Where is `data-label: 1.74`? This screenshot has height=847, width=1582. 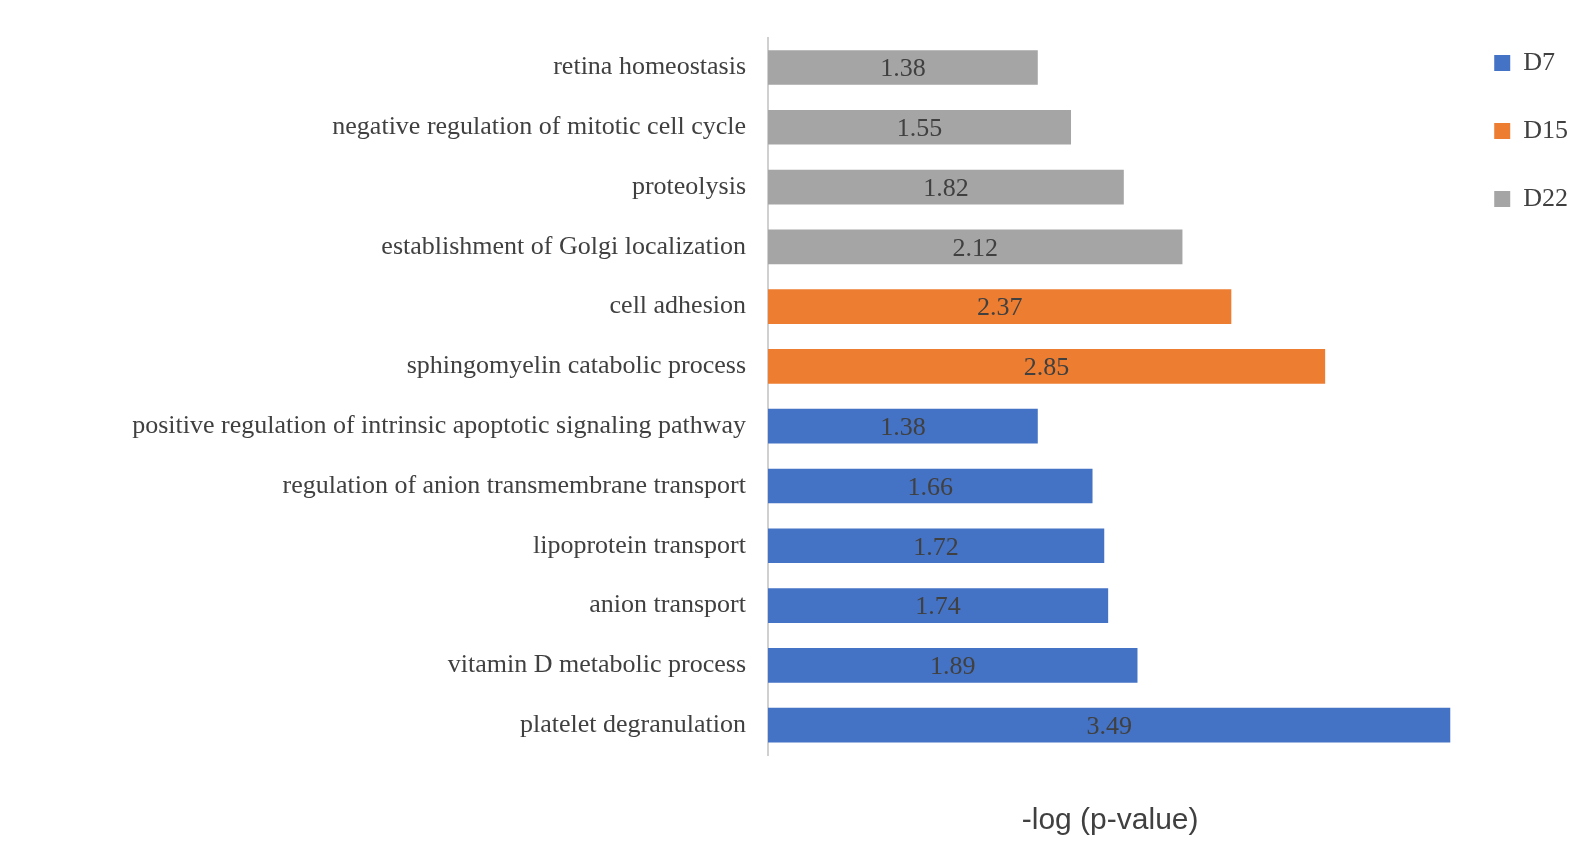
data-label: 1.74 is located at coordinates (938, 606).